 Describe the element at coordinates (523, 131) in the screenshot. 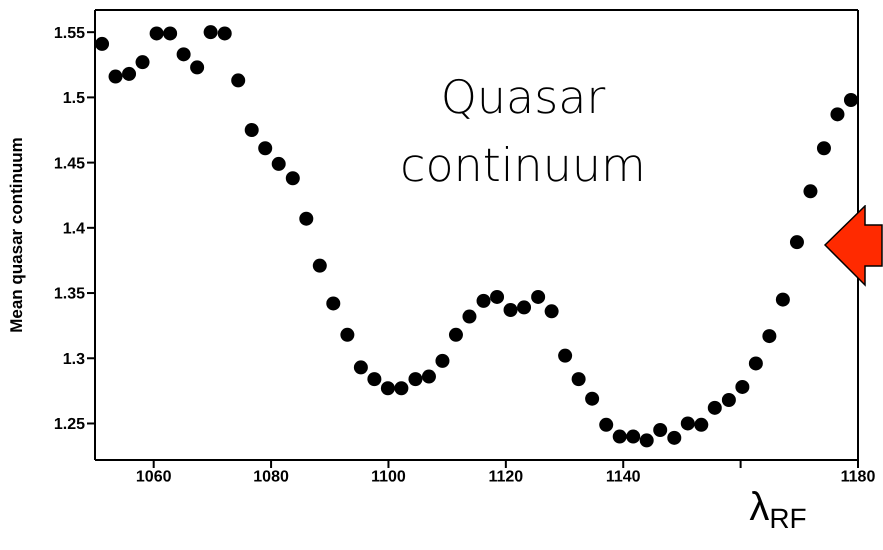

I see `annotation: Quasar continuum` at that location.